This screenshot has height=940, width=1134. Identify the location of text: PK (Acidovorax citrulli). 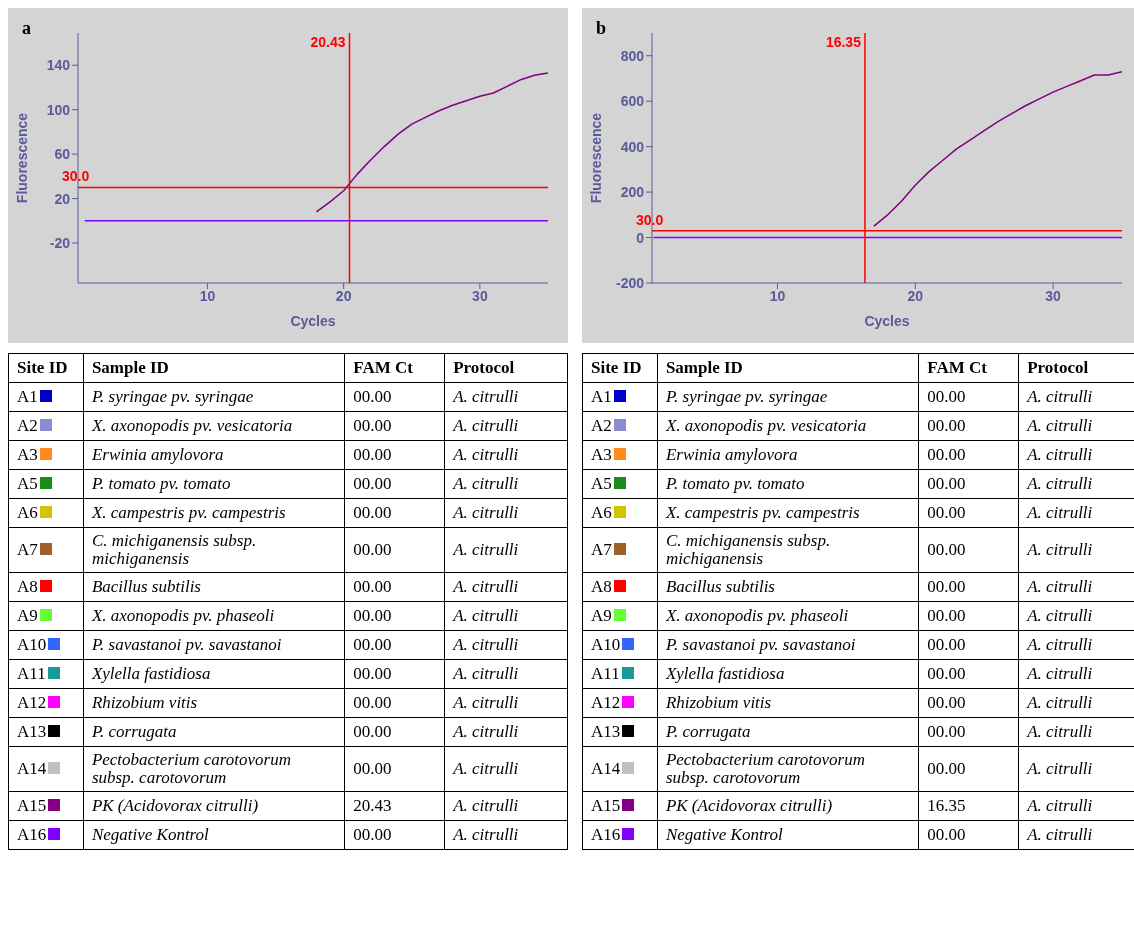
(788, 806).